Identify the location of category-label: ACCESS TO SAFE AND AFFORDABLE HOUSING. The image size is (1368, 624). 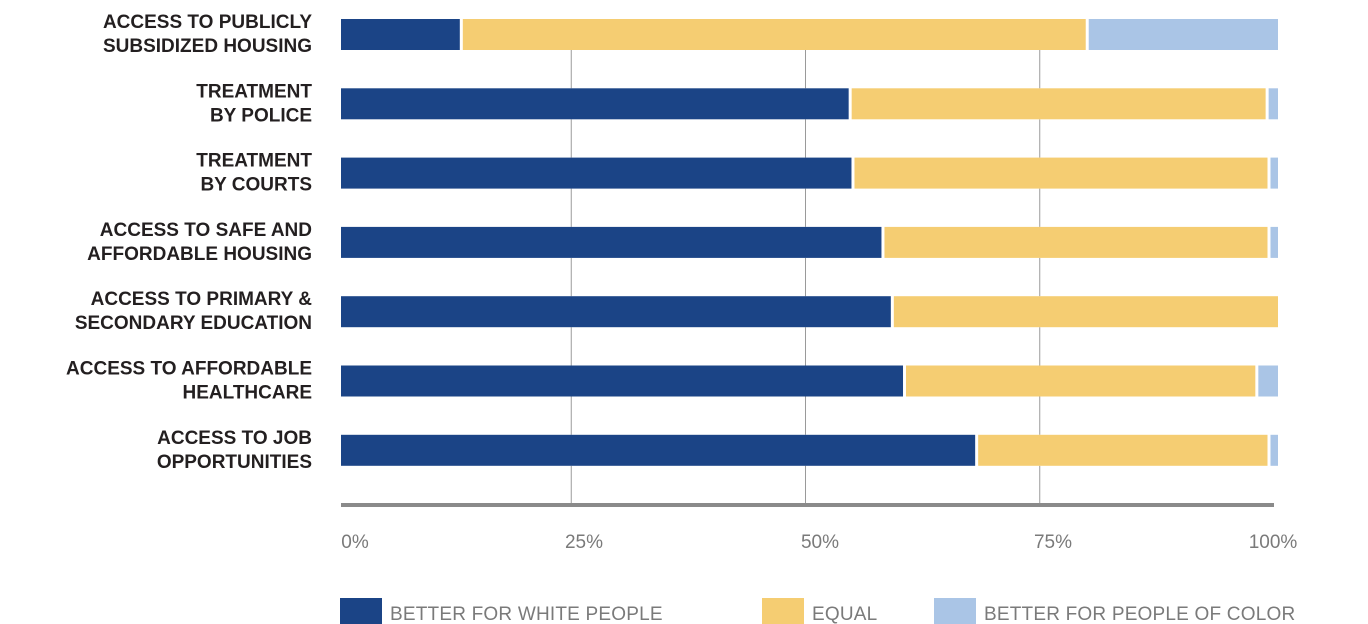
(199, 242).